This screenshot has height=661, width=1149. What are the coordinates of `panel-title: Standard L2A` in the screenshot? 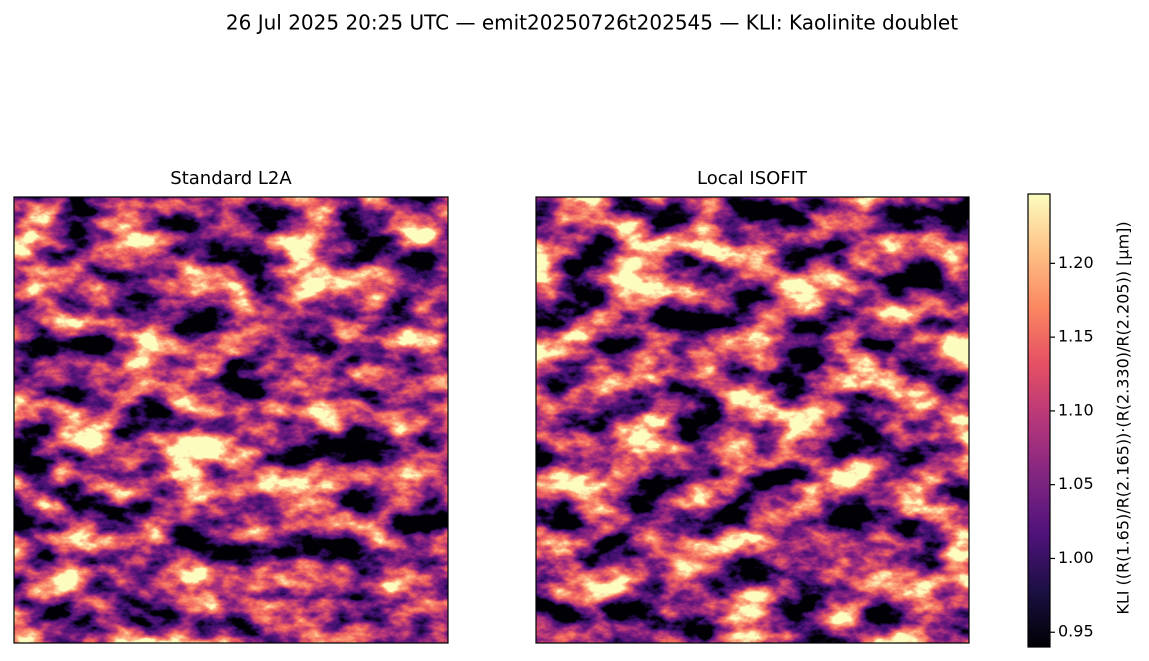 It's located at (231, 178).